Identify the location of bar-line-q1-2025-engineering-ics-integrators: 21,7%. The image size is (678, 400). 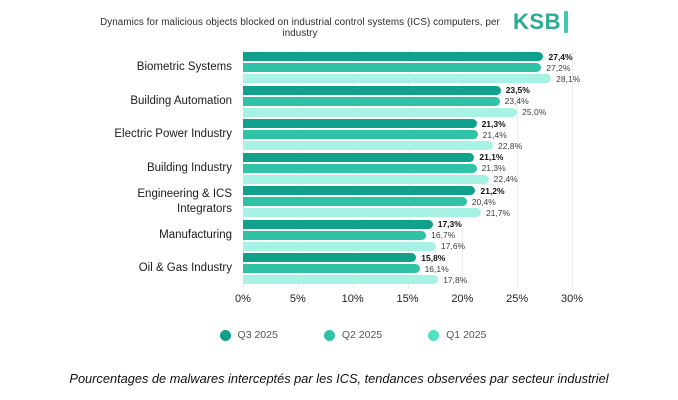
(407, 212).